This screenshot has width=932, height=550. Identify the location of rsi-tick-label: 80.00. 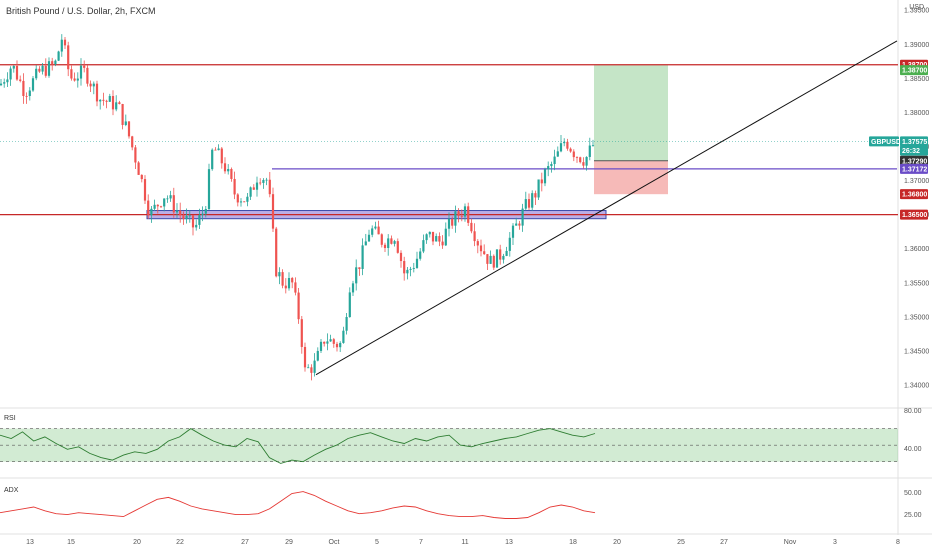
(913, 411).